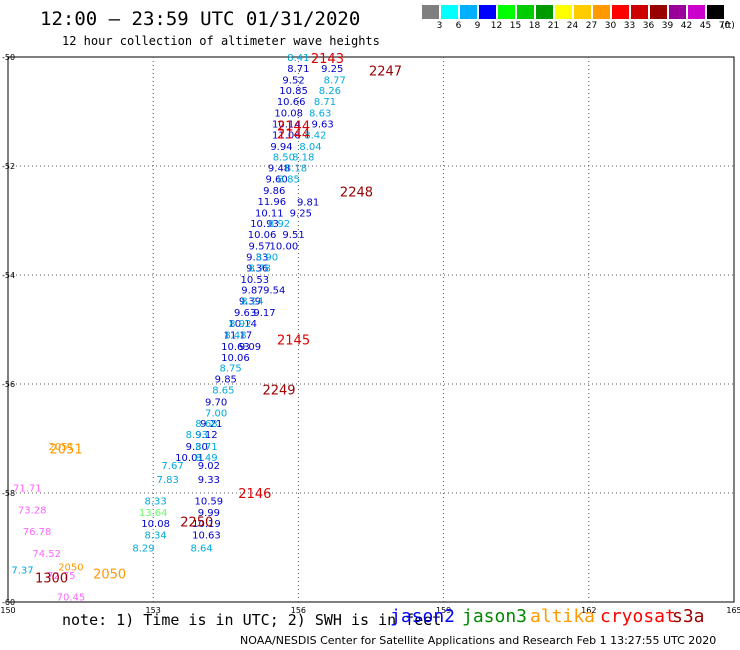 The image size is (740, 650). What do you see at coordinates (496, 26) in the screenshot?
I see `scale-label: 12` at bounding box center [496, 26].